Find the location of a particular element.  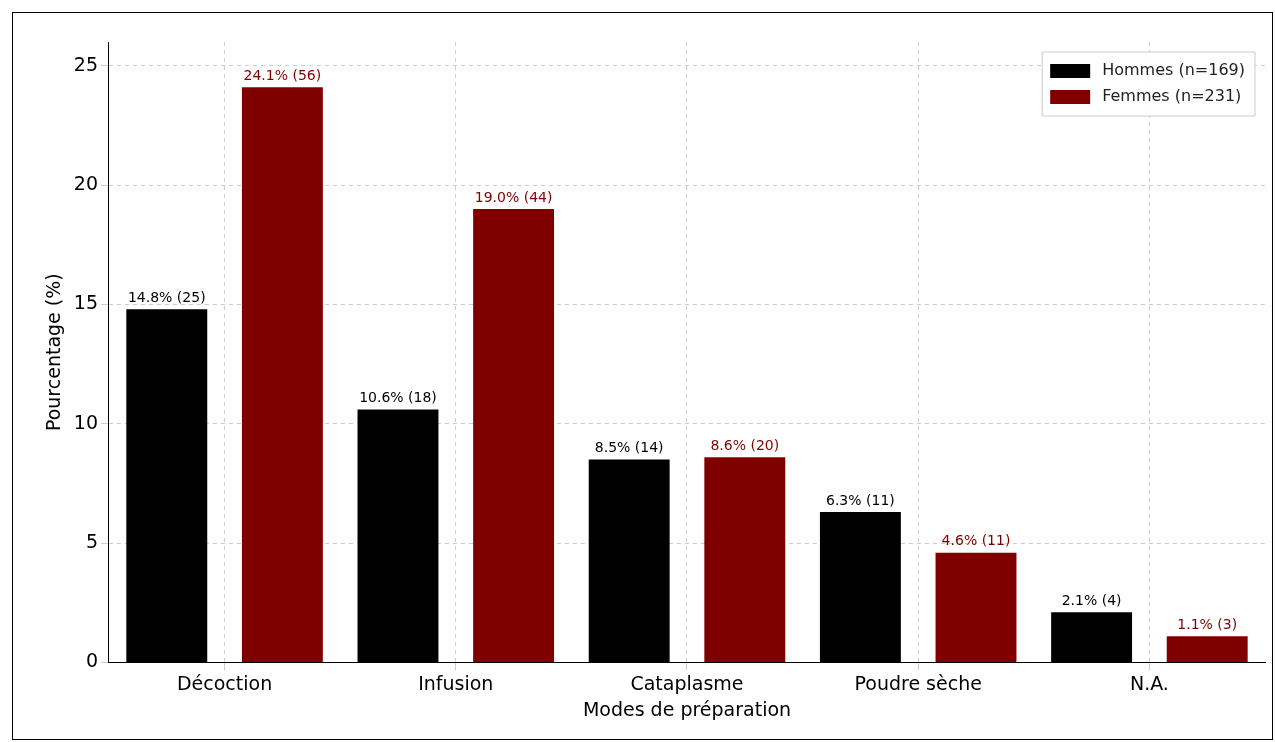

data-label: 10.6% (18) is located at coordinates (398, 397).